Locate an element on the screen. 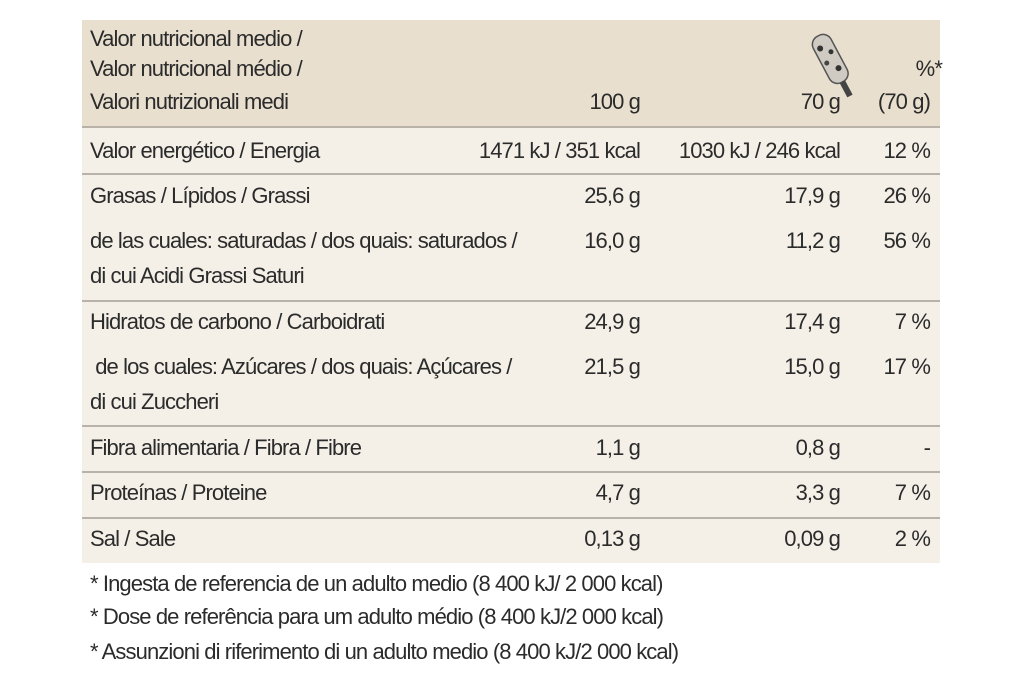 The image size is (1024, 683). row-label: Proteínas / Proteine is located at coordinates (178, 492).